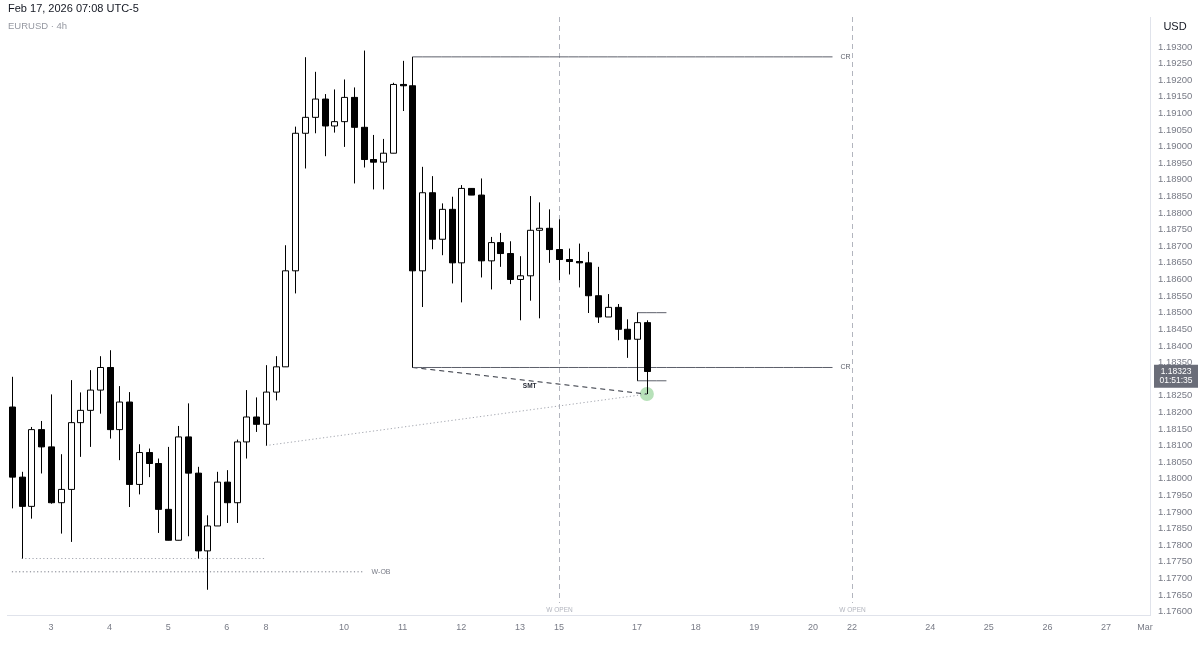 The width and height of the screenshot is (1200, 664). What do you see at coordinates (1175, 112) in the screenshot?
I see `y-tick-label: 1.19100` at bounding box center [1175, 112].